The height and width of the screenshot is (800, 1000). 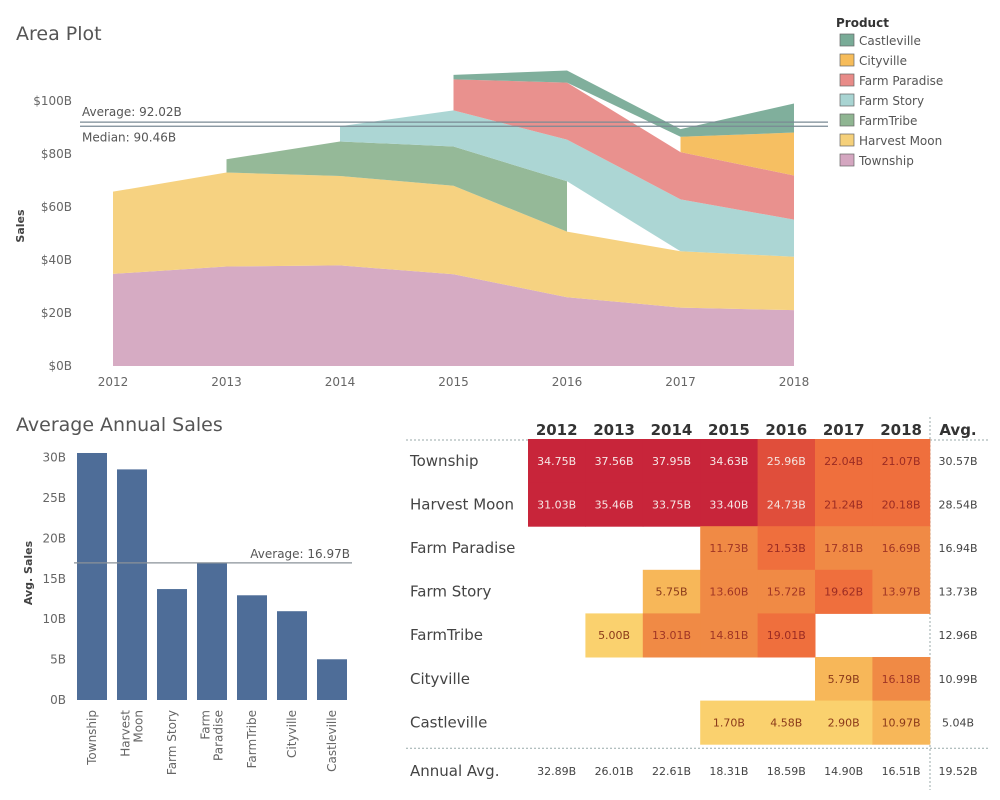 What do you see at coordinates (957, 504) in the screenshot?
I see `heatmap-row-avg: 28.54B` at bounding box center [957, 504].